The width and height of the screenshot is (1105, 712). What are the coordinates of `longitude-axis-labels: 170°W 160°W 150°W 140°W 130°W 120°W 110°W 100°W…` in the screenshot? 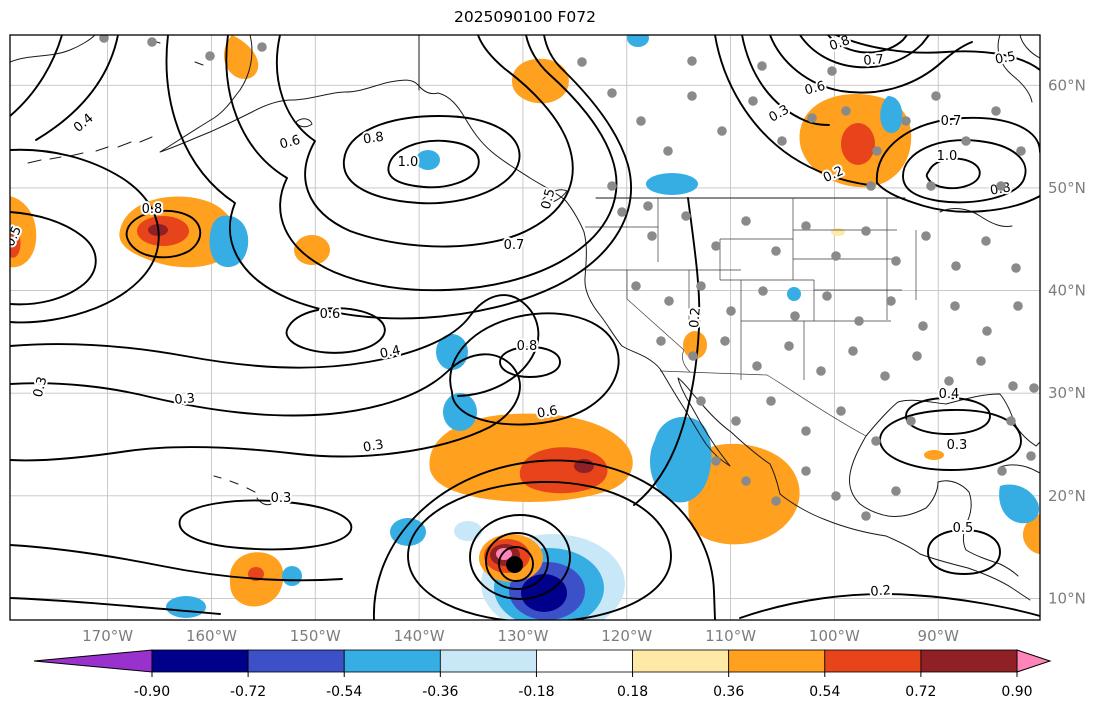 It's located at (520, 636).